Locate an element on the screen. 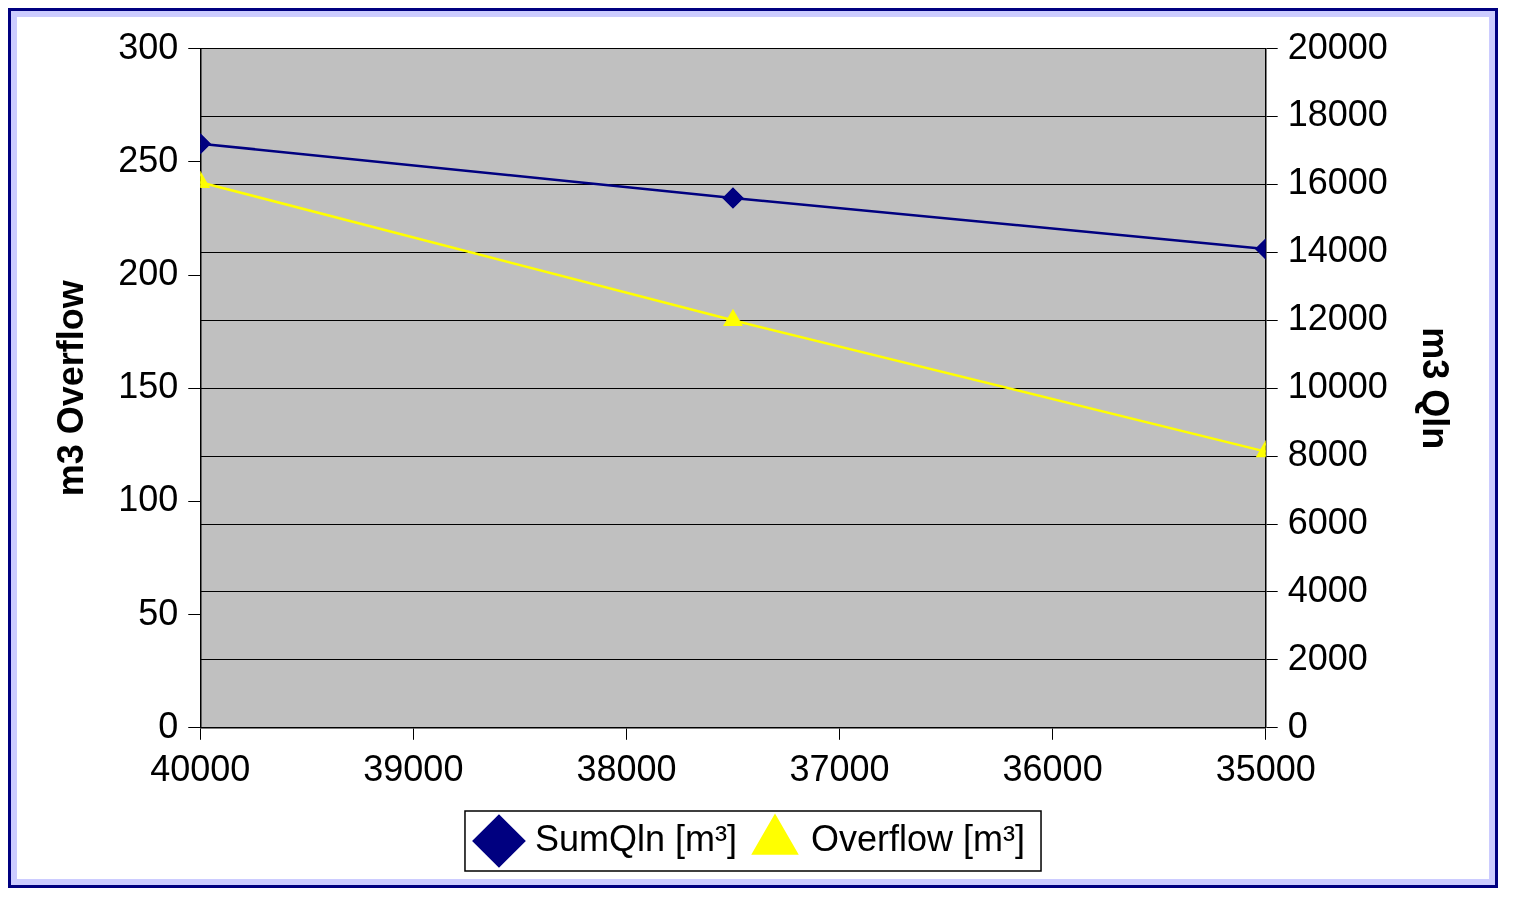 This screenshot has height=901, width=1516. x-tick-label: 40000 is located at coordinates (200, 769).